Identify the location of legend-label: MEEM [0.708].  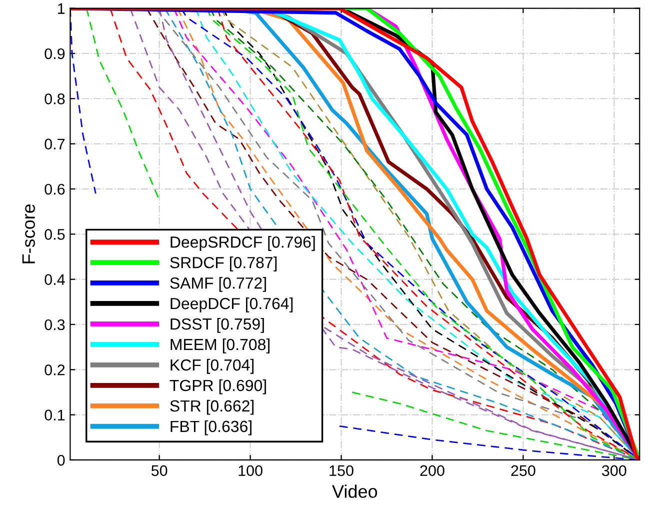
(220, 346).